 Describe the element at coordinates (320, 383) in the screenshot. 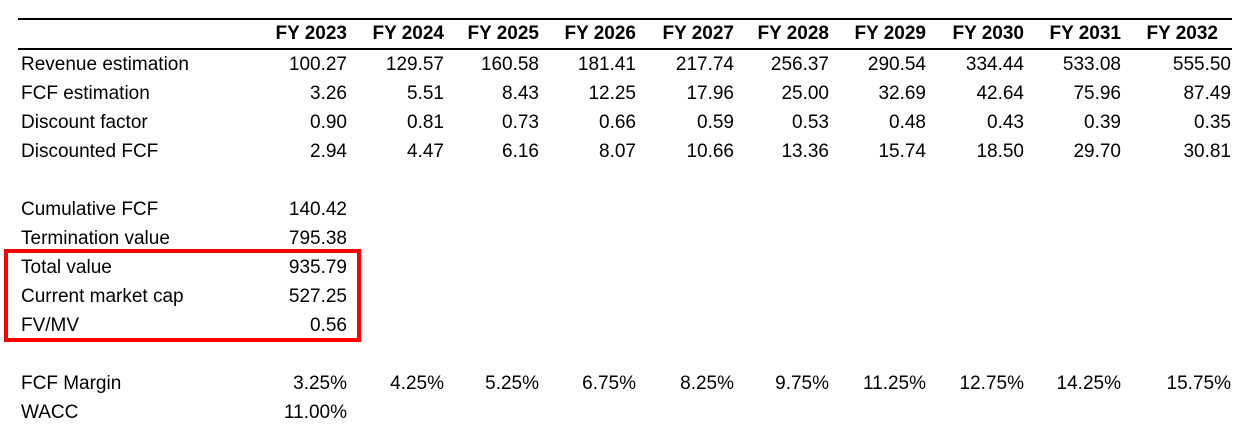

I see `cell: 3.25%` at that location.